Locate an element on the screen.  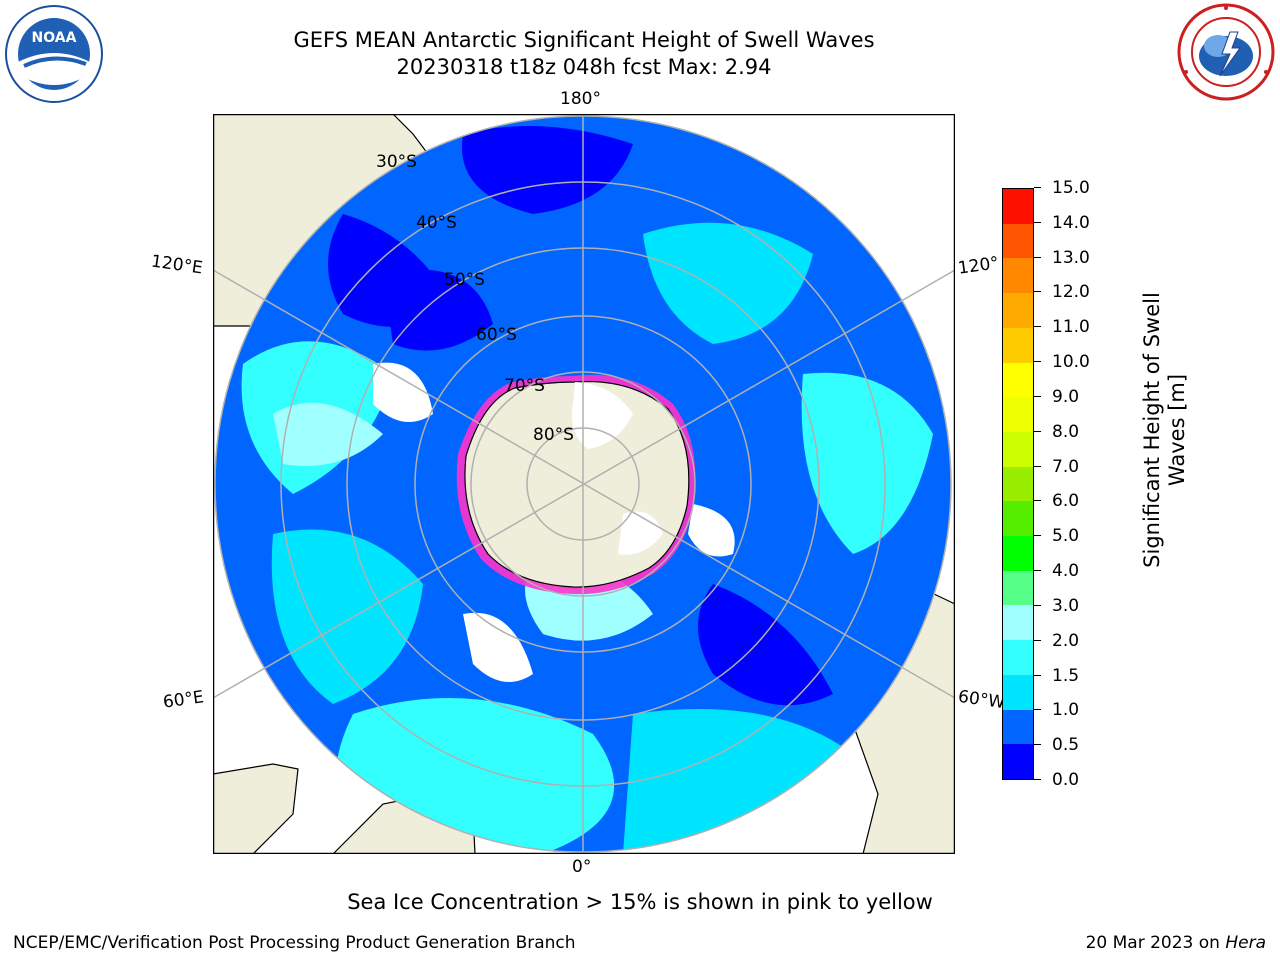
colorbar-tick-label: 0.5 is located at coordinates (1066, 745).